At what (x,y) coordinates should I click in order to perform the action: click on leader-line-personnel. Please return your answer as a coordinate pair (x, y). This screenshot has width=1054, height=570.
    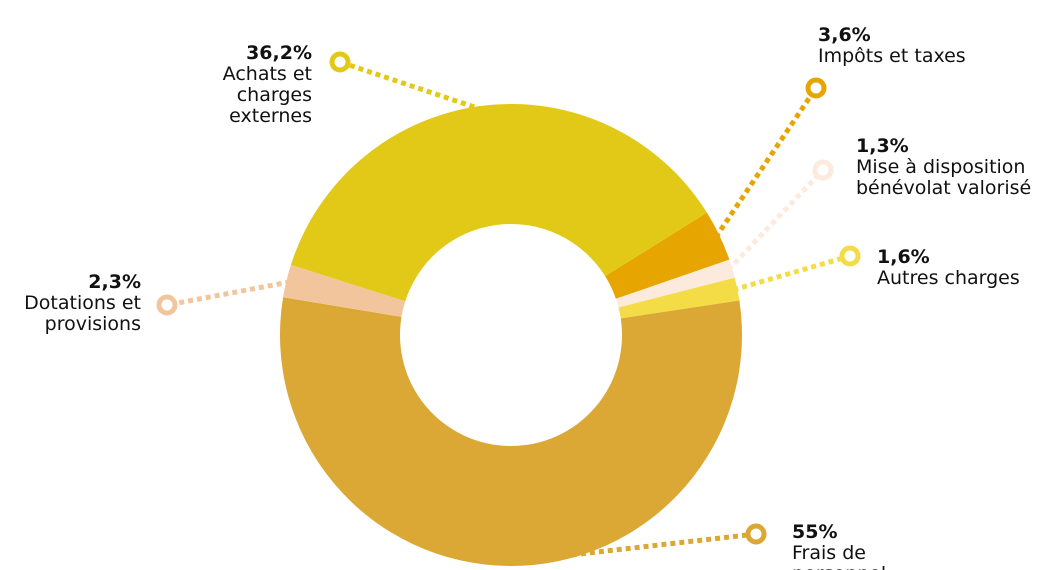
    Looking at the image, I should click on (628, 548).